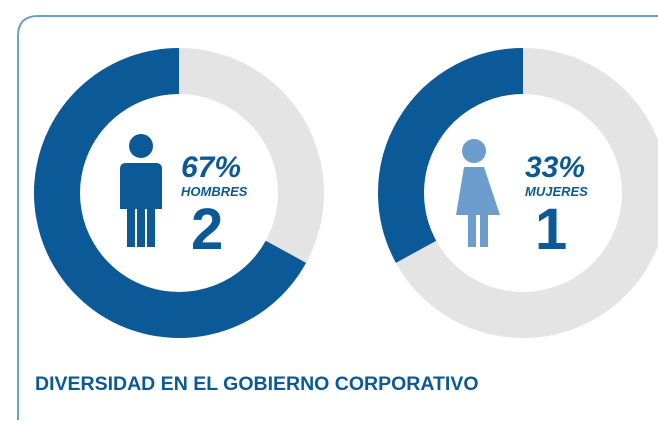  What do you see at coordinates (556, 191) in the screenshot?
I see `category-label: MUJERES` at bounding box center [556, 191].